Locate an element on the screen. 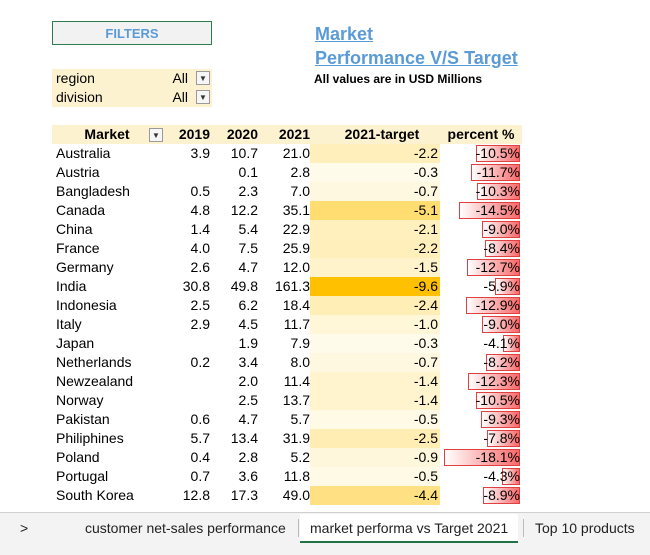  table-row: China 1.4 5.4 22.9 -2.1 -9.0% is located at coordinates (287, 229).